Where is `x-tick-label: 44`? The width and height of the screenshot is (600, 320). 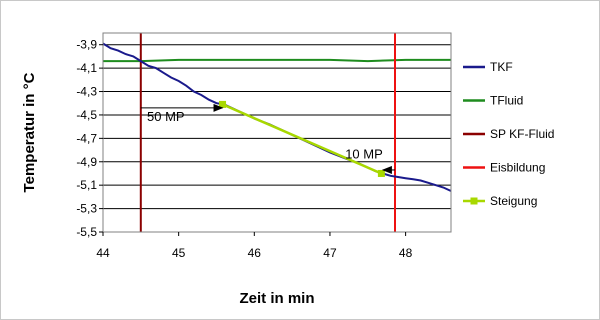 x-tick-label: 44 is located at coordinates (103, 253).